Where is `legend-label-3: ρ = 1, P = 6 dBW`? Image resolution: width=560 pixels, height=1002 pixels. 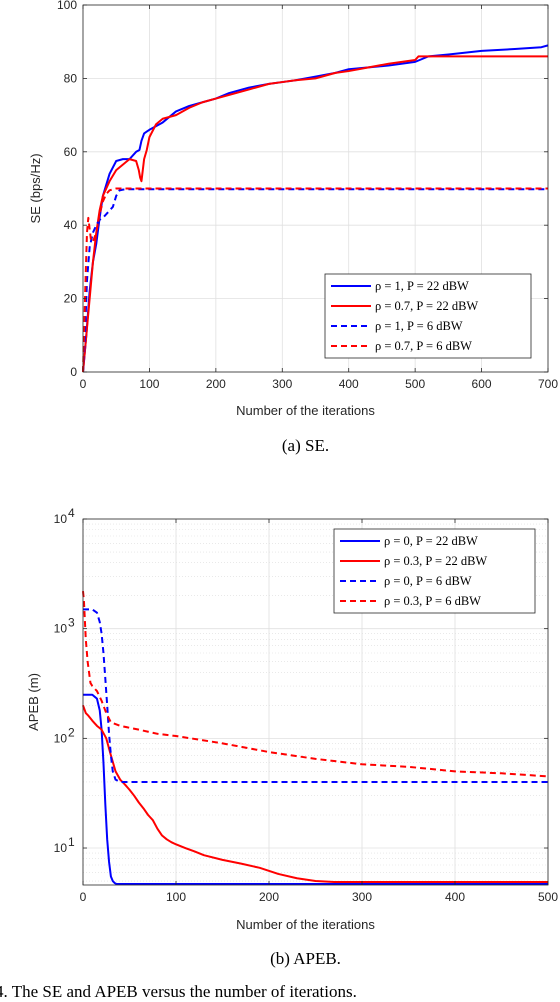 legend-label-3: ρ = 1, P = 6 dBW is located at coordinates (419, 326).